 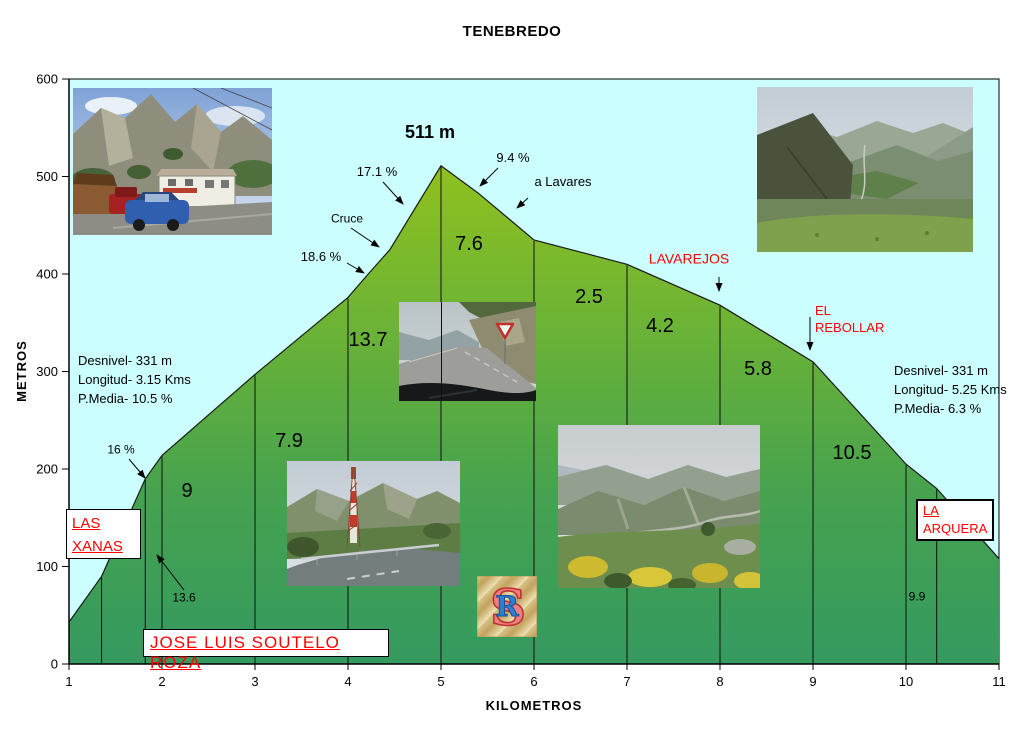 What do you see at coordinates (47, 274) in the screenshot?
I see `y-tick-label: 400` at bounding box center [47, 274].